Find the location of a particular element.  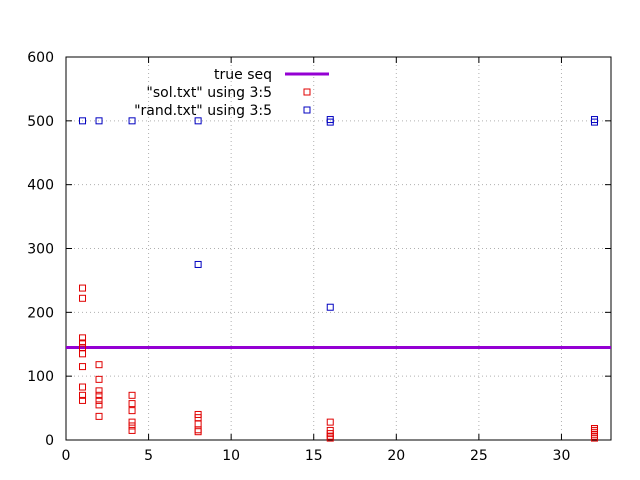

x-tick-label: 20 is located at coordinates (396, 456).